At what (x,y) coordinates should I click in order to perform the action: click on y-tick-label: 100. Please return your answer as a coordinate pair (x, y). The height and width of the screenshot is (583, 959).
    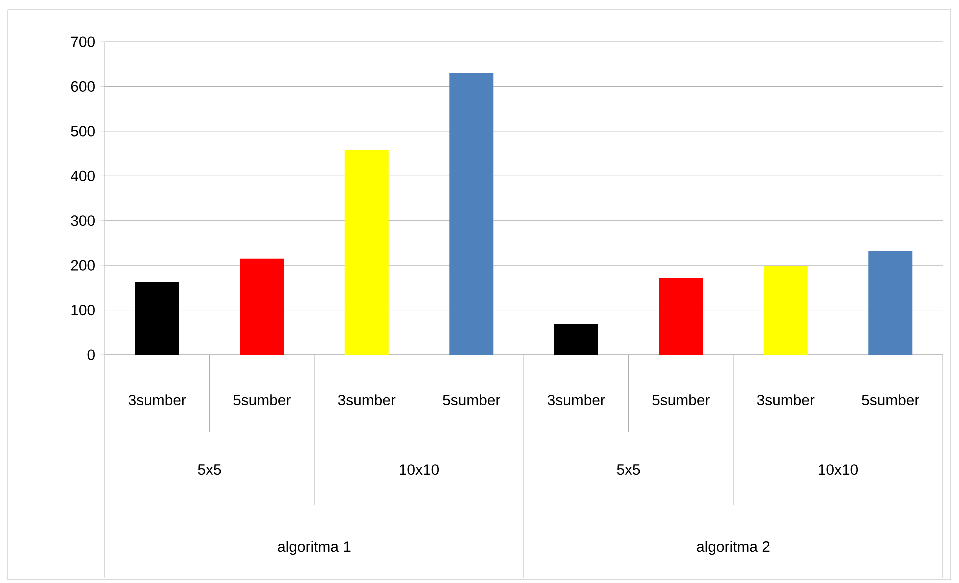
    Looking at the image, I should click on (83, 310).